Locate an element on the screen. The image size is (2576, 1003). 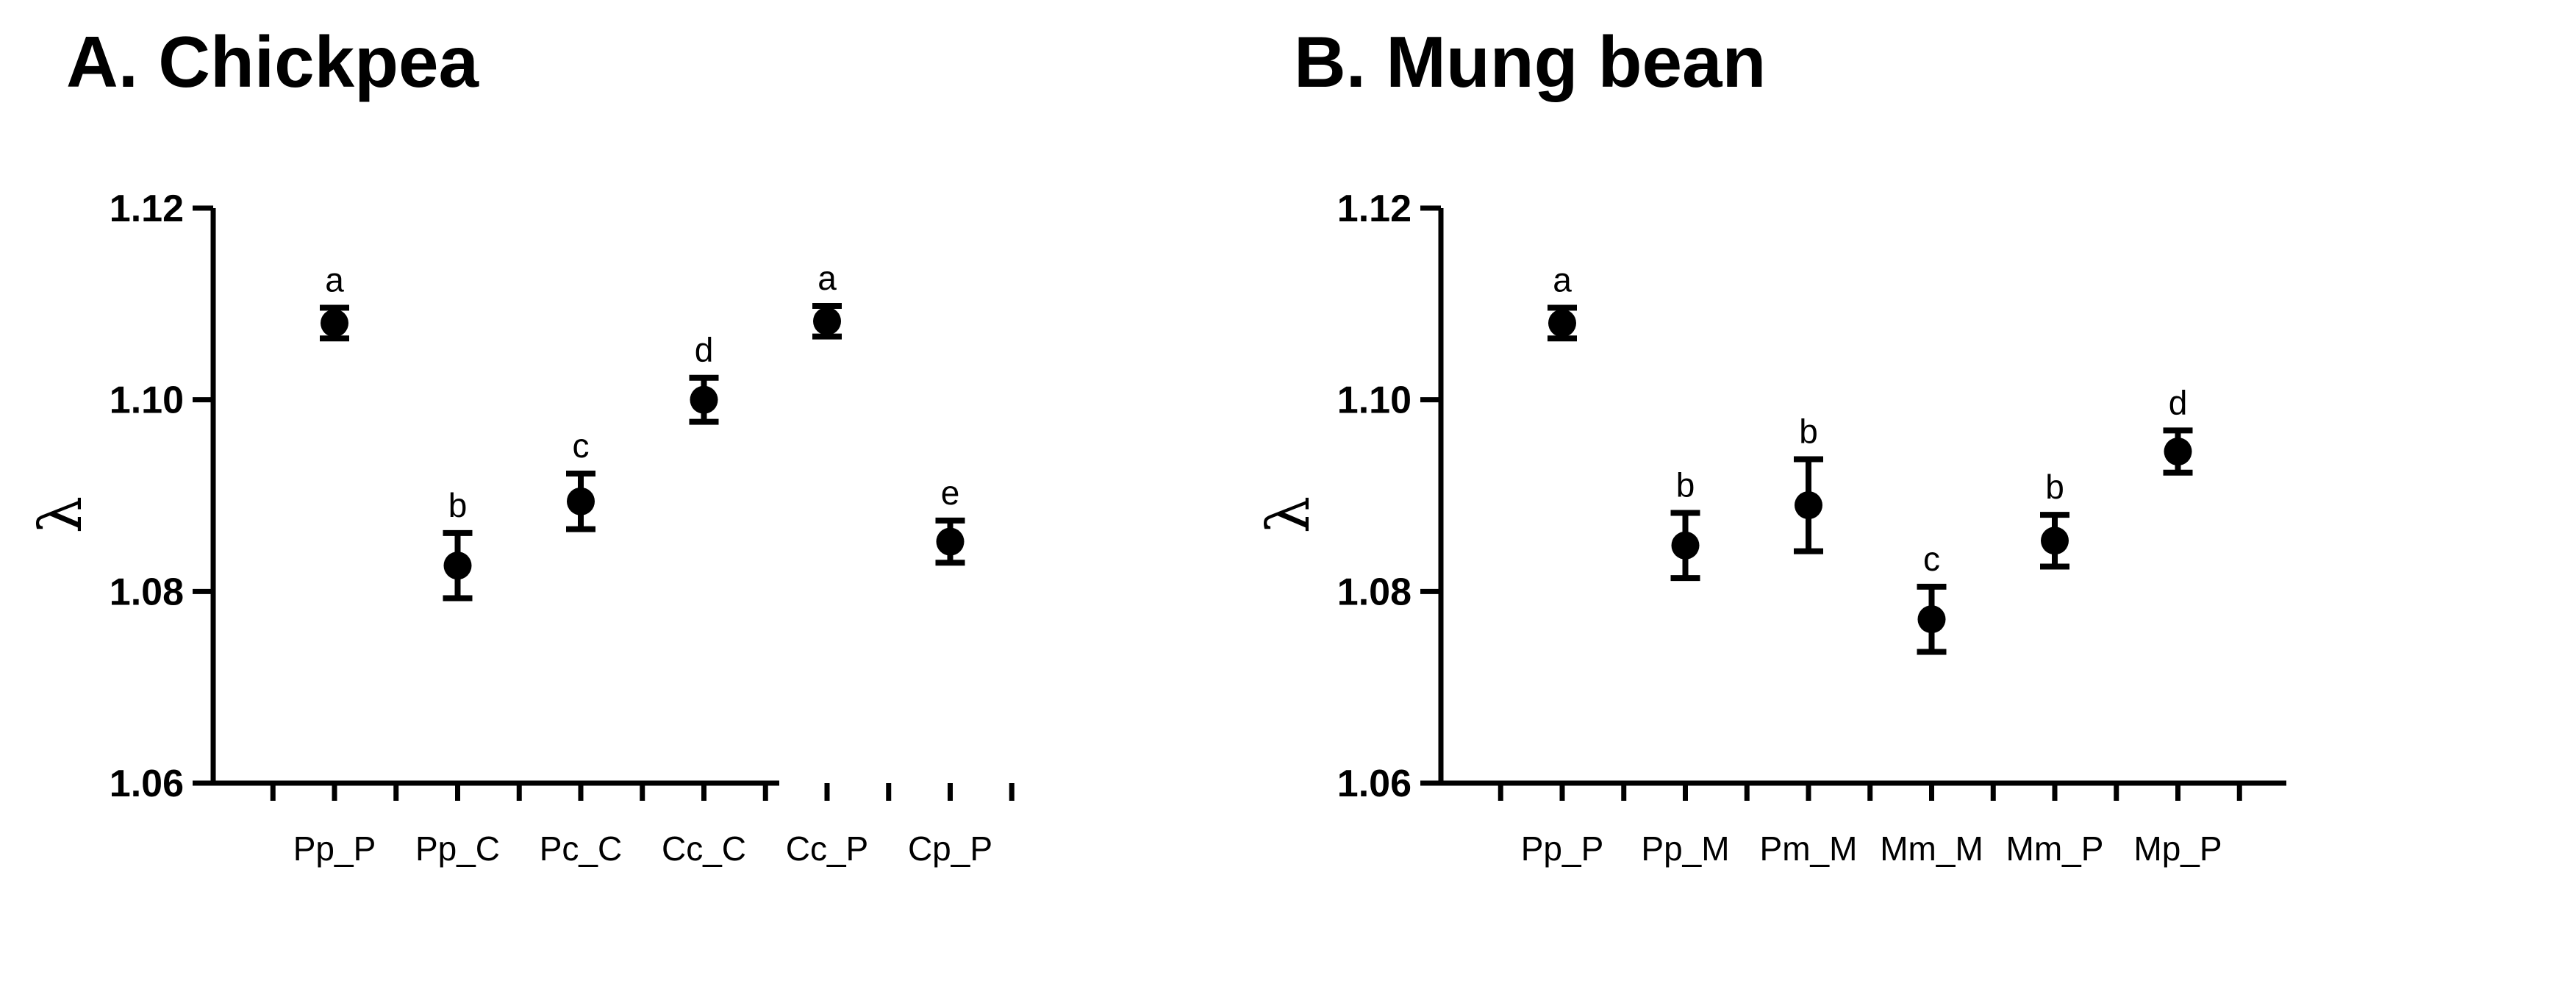
x-tick-label: Mm_P is located at coordinates (2055, 848).